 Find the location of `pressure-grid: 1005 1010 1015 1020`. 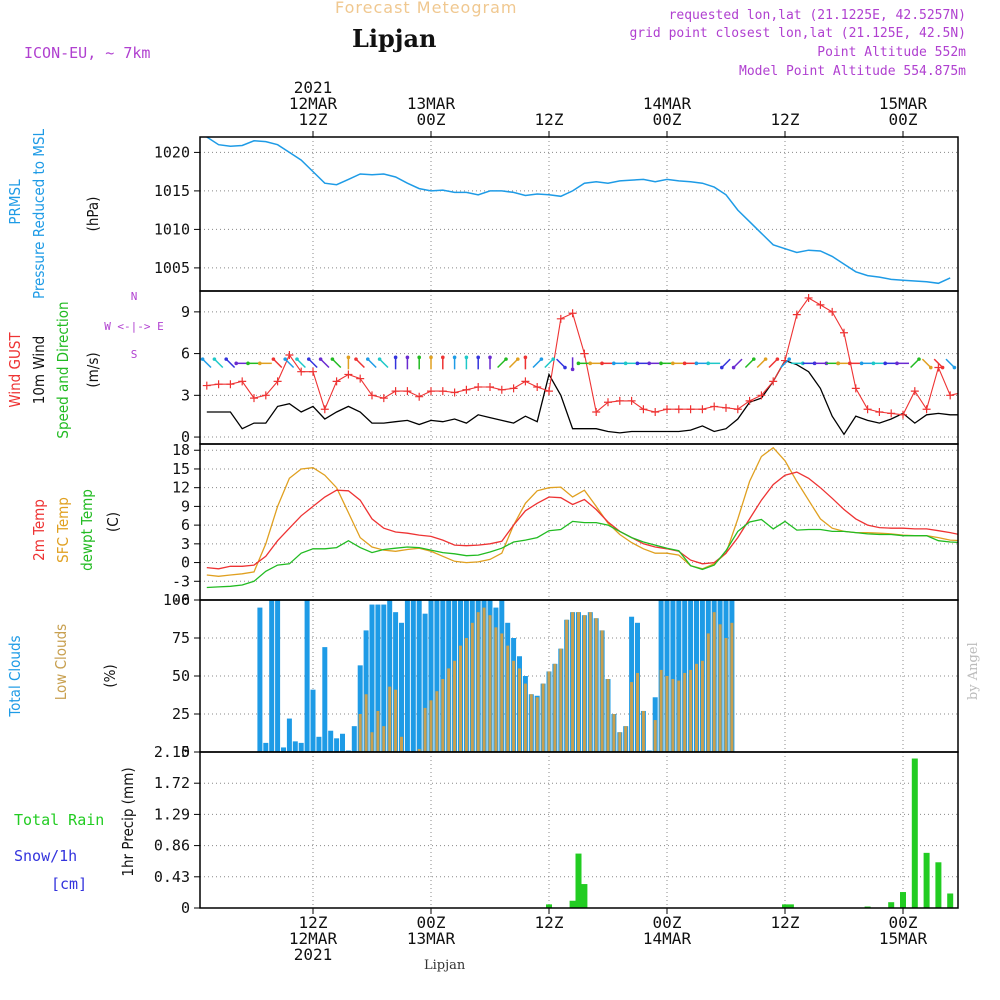

pressure-grid: 1005 1010 1015 1020 is located at coordinates (556, 214).